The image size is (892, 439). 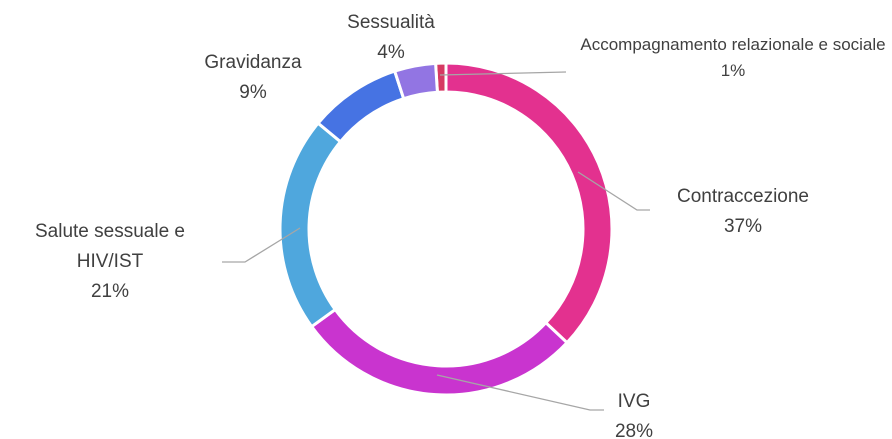 I want to click on category-label: Sessualità, so click(x=391, y=22).